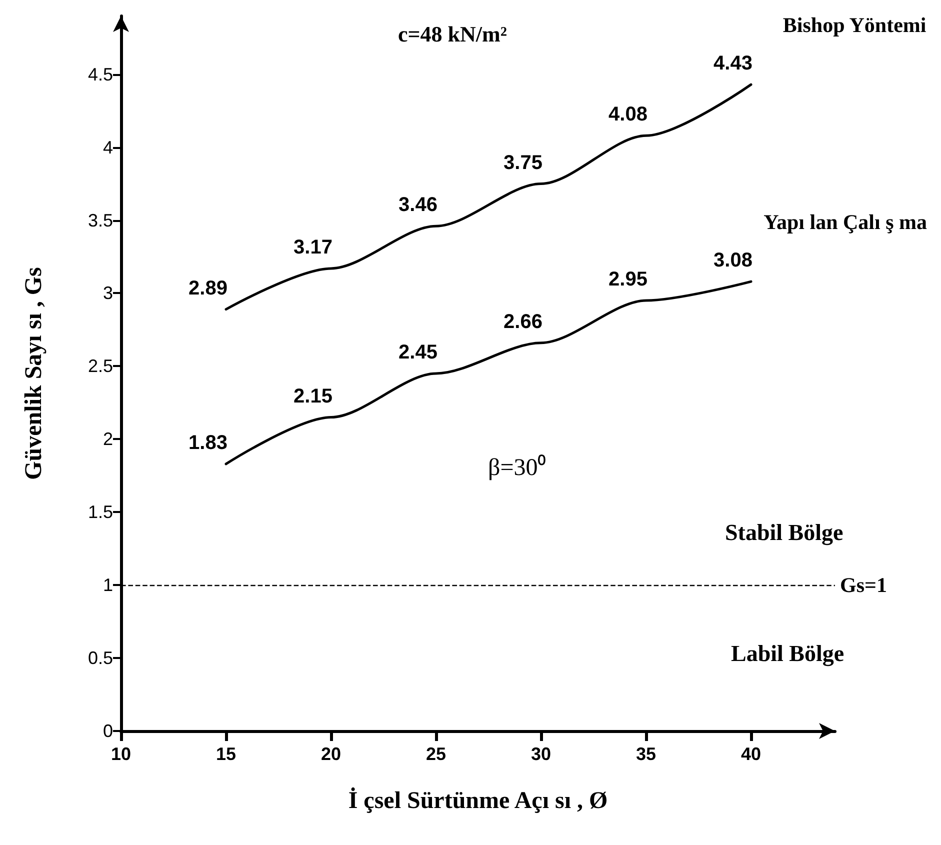  What do you see at coordinates (418, 353) in the screenshot?
I see `data-label: 2.45` at bounding box center [418, 353].